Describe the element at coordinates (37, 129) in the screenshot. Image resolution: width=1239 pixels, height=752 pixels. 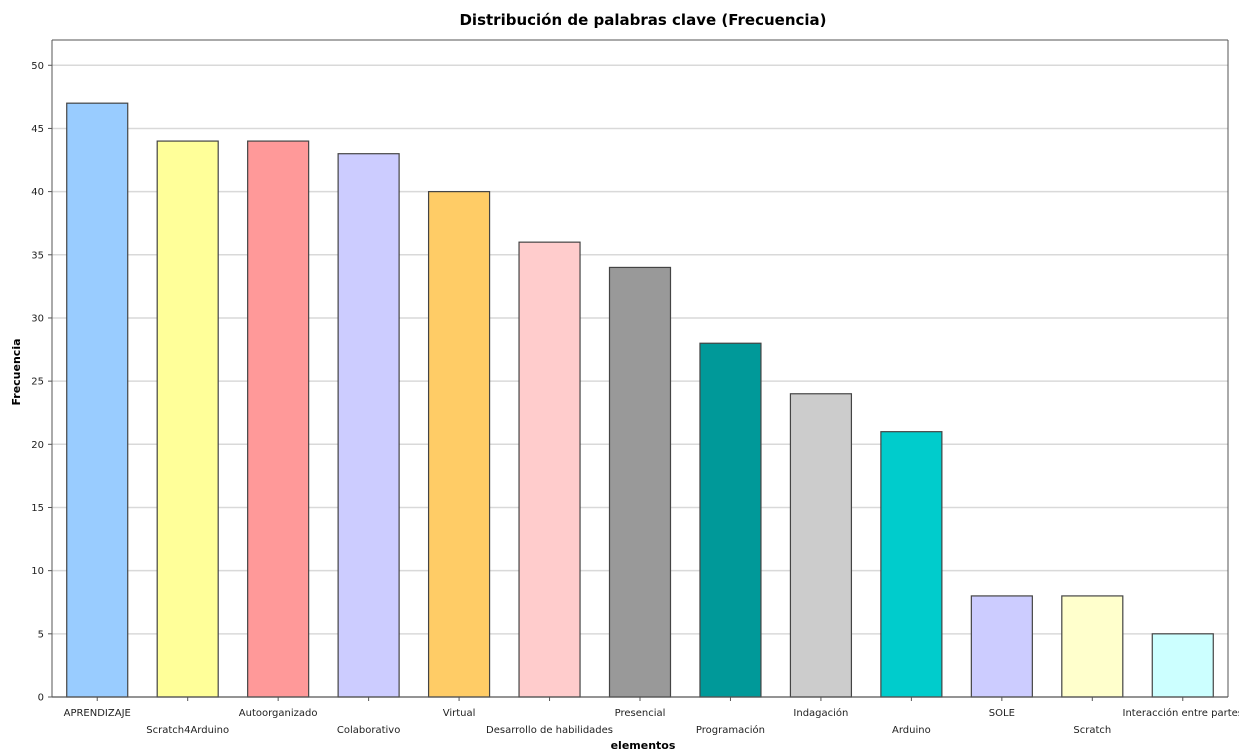
I see `y-tick-label: 45` at that location.